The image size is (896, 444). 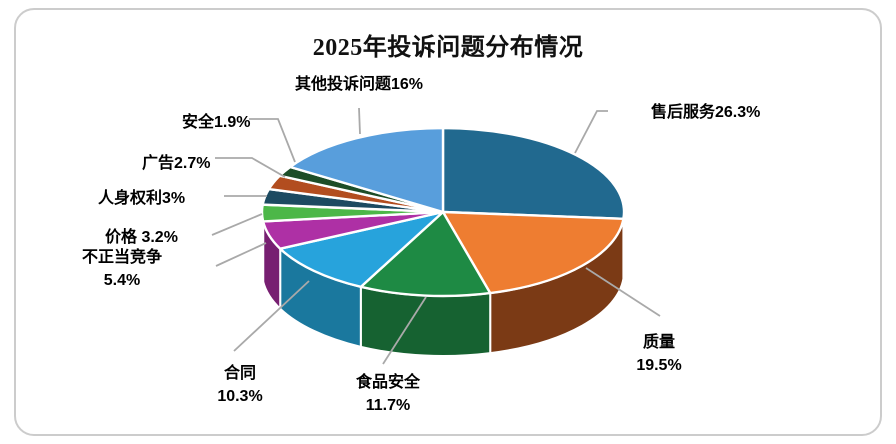 I want to click on callout-label-3: 合同 10.3%, so click(x=240, y=385).